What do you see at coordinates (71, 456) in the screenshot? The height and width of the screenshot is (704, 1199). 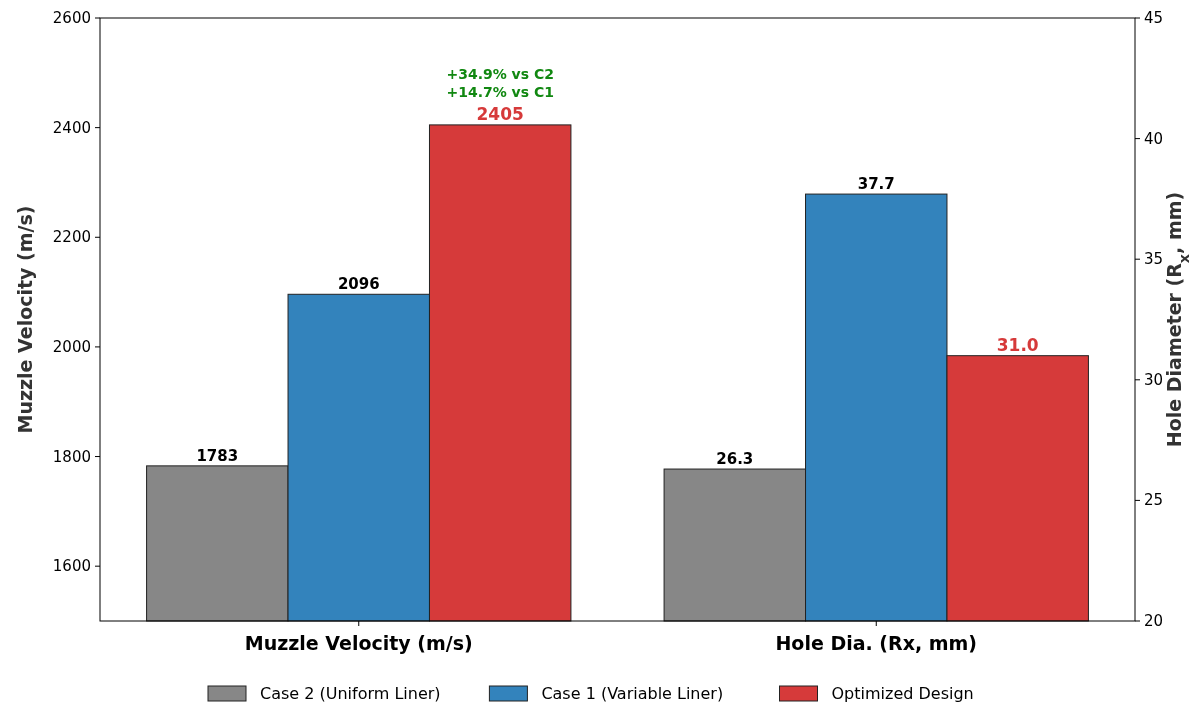 I see `y-tick-label: 1800` at bounding box center [71, 456].